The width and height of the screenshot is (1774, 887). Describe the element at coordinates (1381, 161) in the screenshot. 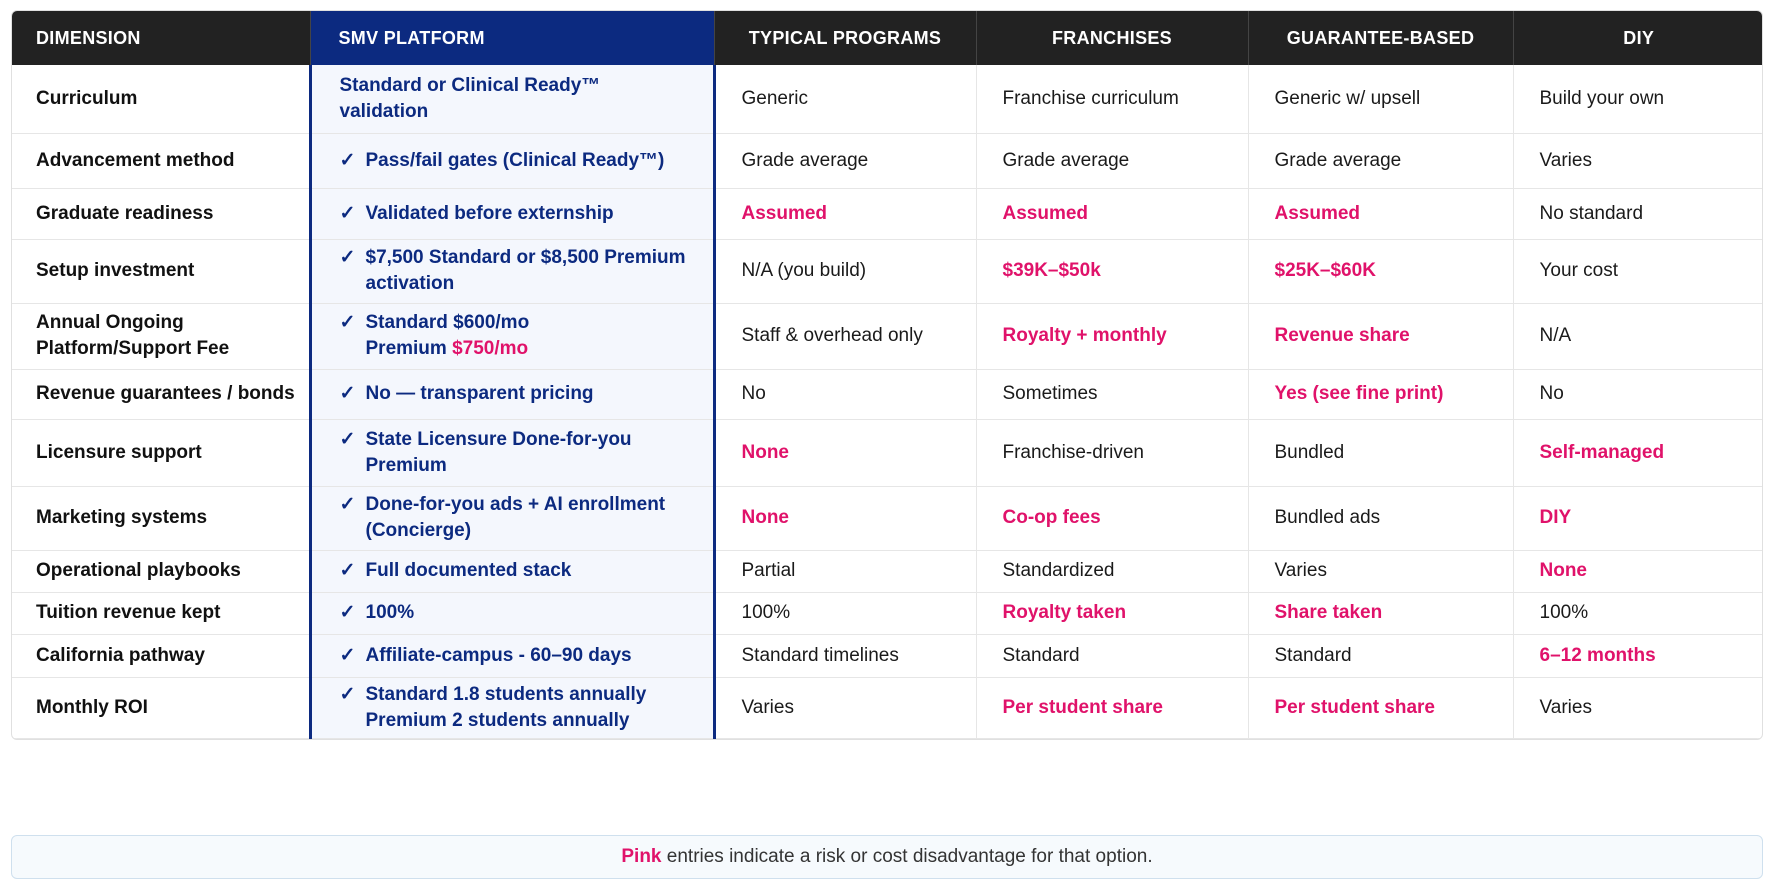

I see `guarantee-based-cell: Grade average` at that location.